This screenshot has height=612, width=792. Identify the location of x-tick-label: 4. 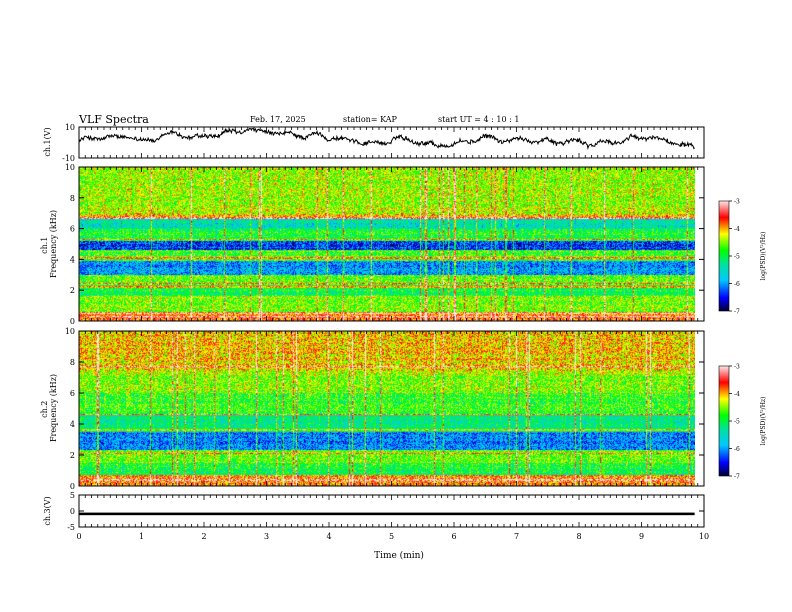
(328, 536).